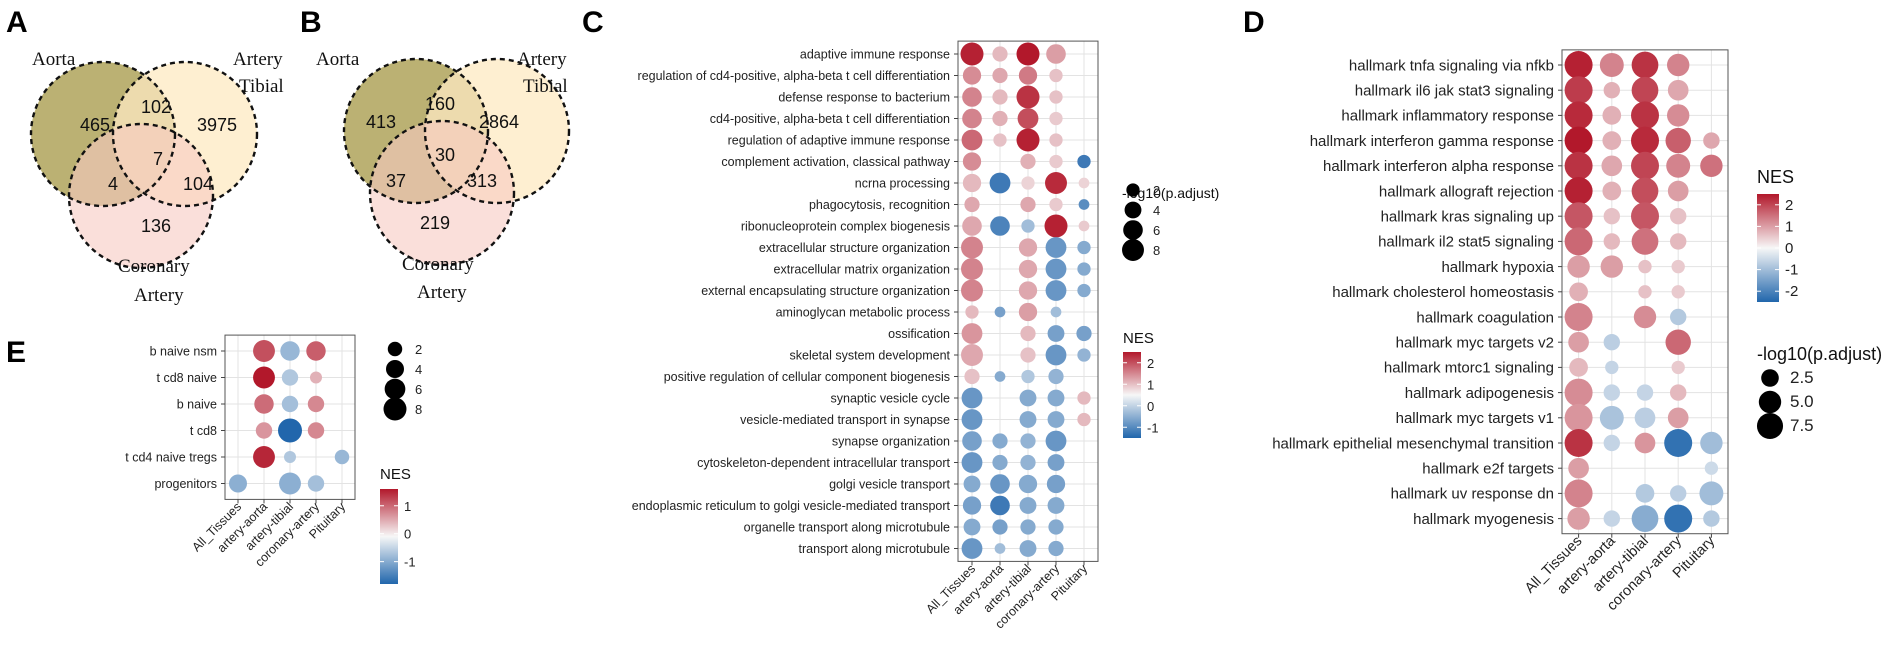 The height and width of the screenshot is (655, 1901). What do you see at coordinates (1485, 317) in the screenshot?
I see `term-label: hallmark coagulation` at bounding box center [1485, 317].